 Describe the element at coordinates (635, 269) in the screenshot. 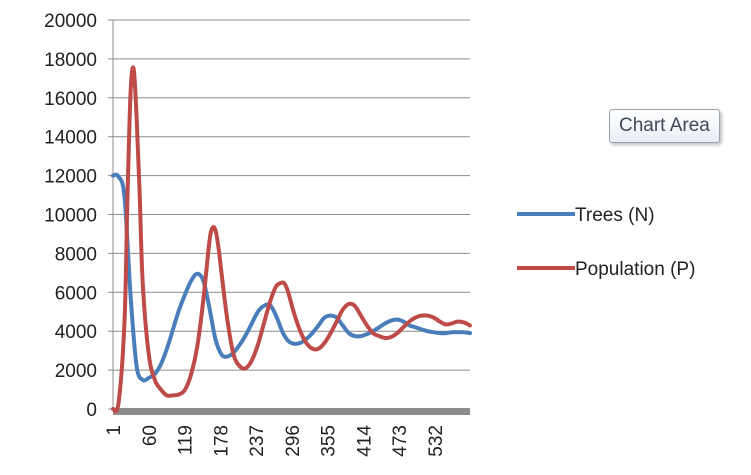

I see `legend-label: Population (P)` at that location.